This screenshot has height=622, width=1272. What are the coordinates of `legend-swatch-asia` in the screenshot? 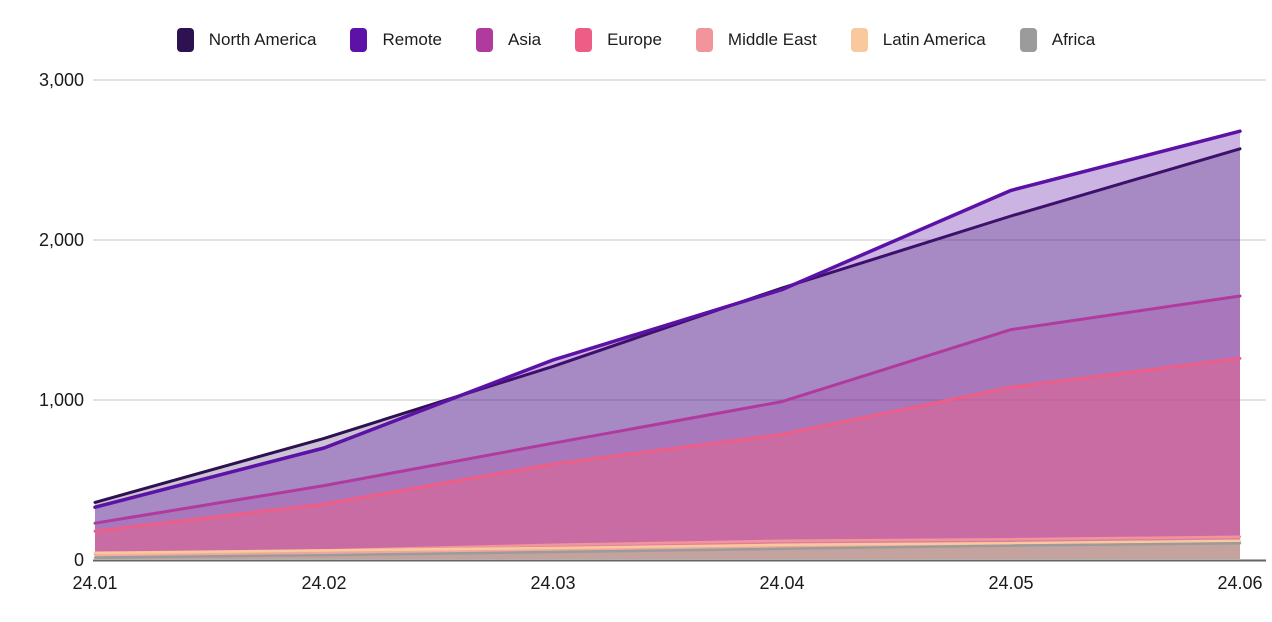 It's located at (485, 40).